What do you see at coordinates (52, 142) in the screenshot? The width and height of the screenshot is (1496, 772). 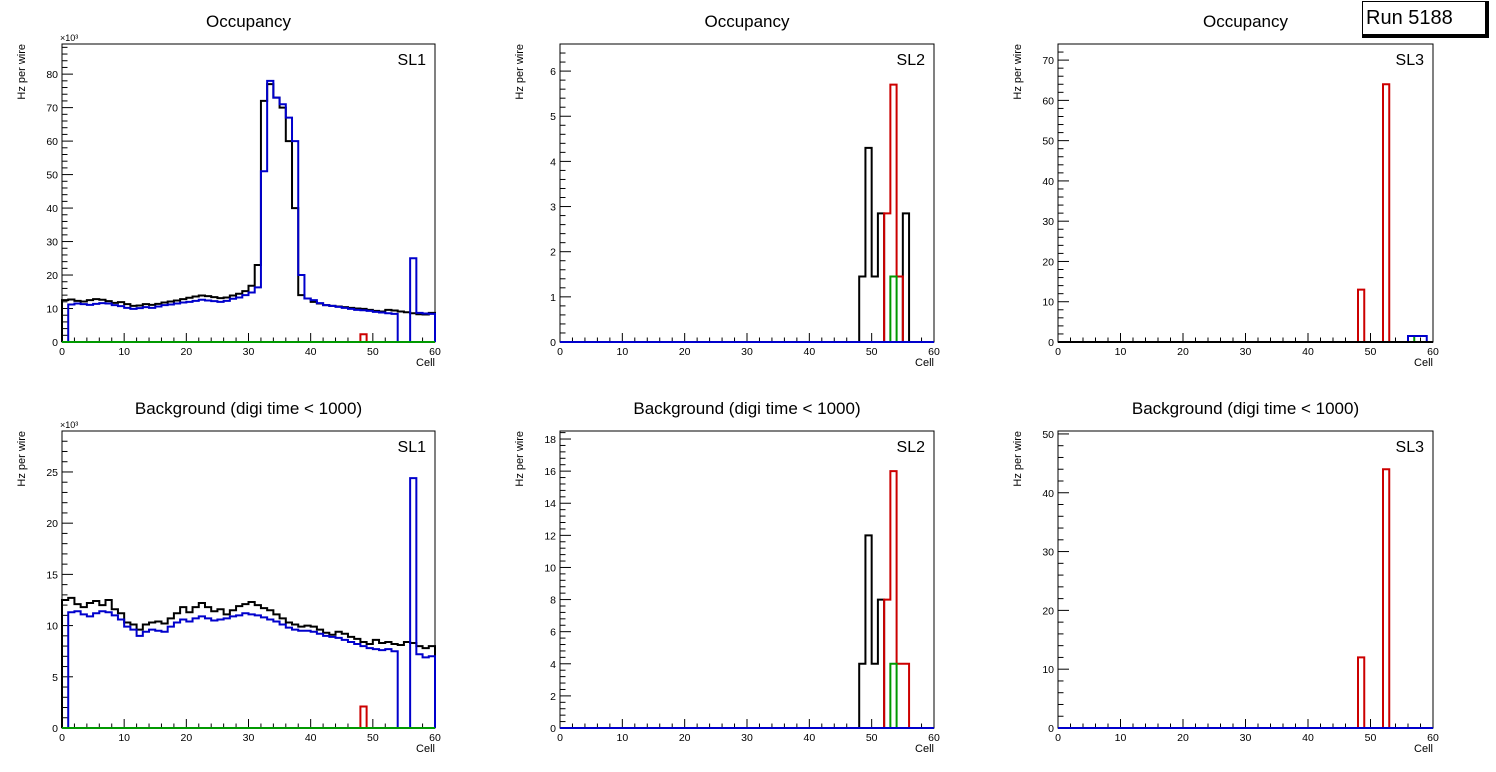 I see `y-tick-label: 60` at bounding box center [52, 142].